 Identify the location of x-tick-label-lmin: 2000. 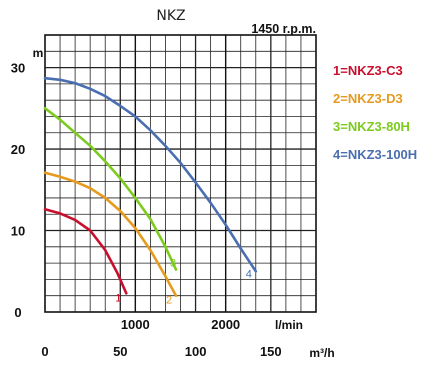
(225, 324).